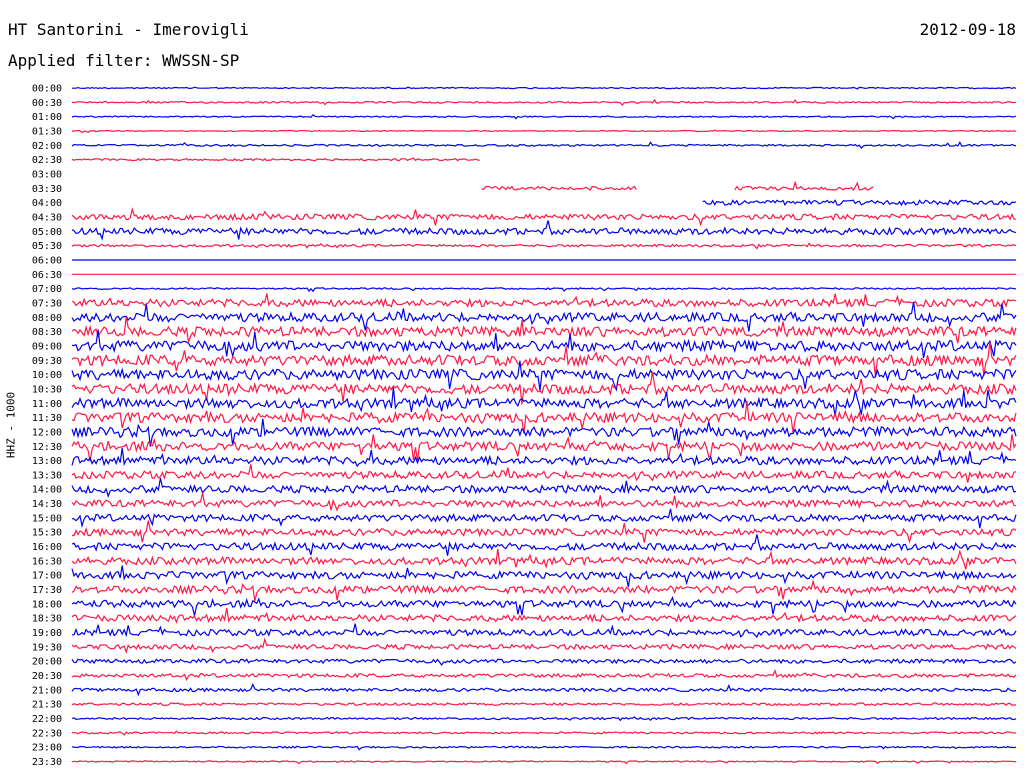 The height and width of the screenshot is (780, 1024). Describe the element at coordinates (47, 533) in the screenshot. I see `time-label-1530: 15:30` at that location.